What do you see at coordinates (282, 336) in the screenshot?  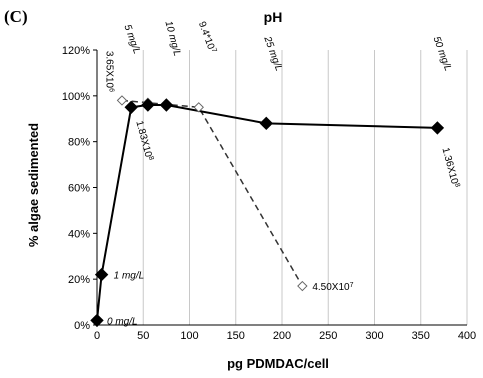 I see `x-tick-label: 200` at bounding box center [282, 336].